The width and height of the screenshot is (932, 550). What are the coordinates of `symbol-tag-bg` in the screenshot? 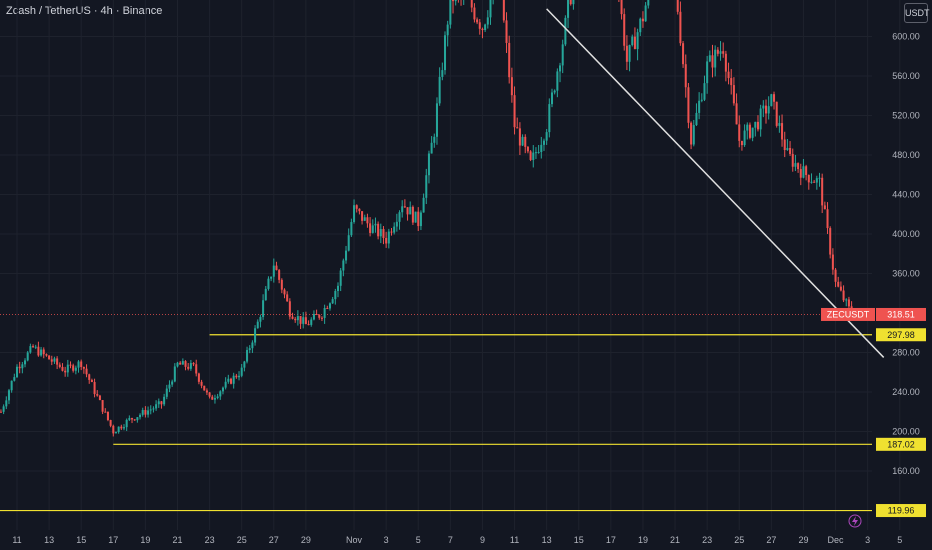 It's located at (848, 314).